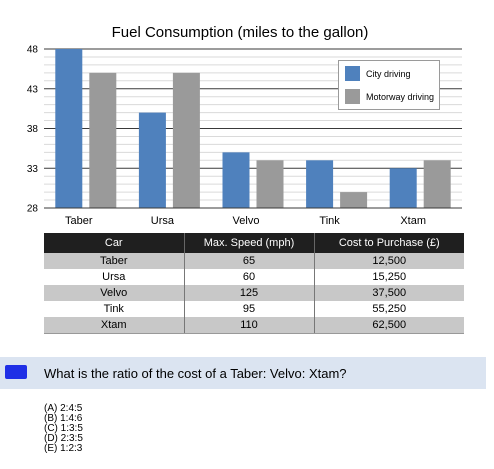 Image resolution: width=494 pixels, height=469 pixels. What do you see at coordinates (114, 277) in the screenshot?
I see `table-cell-car: Ursa` at bounding box center [114, 277].